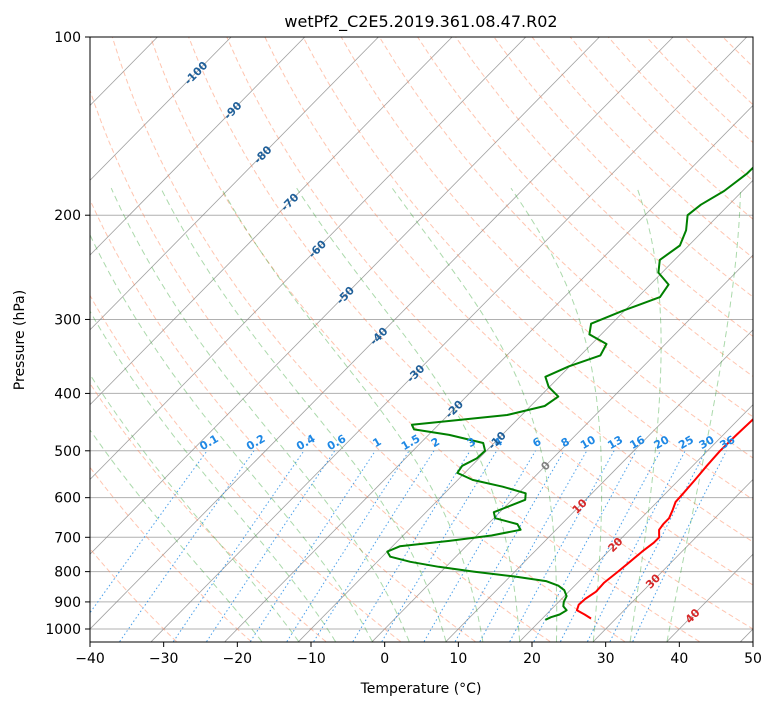  I want to click on mixing-ratio-label: 0.6, so click(337, 442).